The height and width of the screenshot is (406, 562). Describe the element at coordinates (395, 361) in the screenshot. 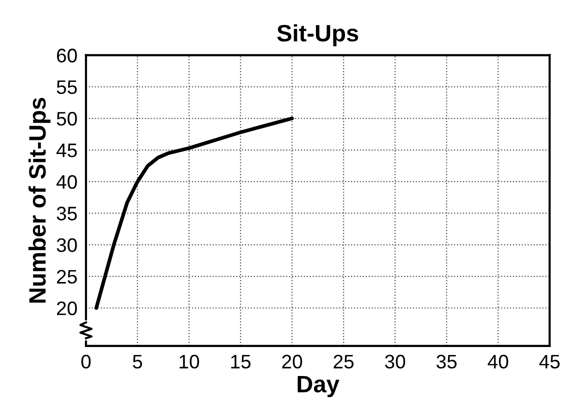

I see `x-tick-label: 30` at that location.